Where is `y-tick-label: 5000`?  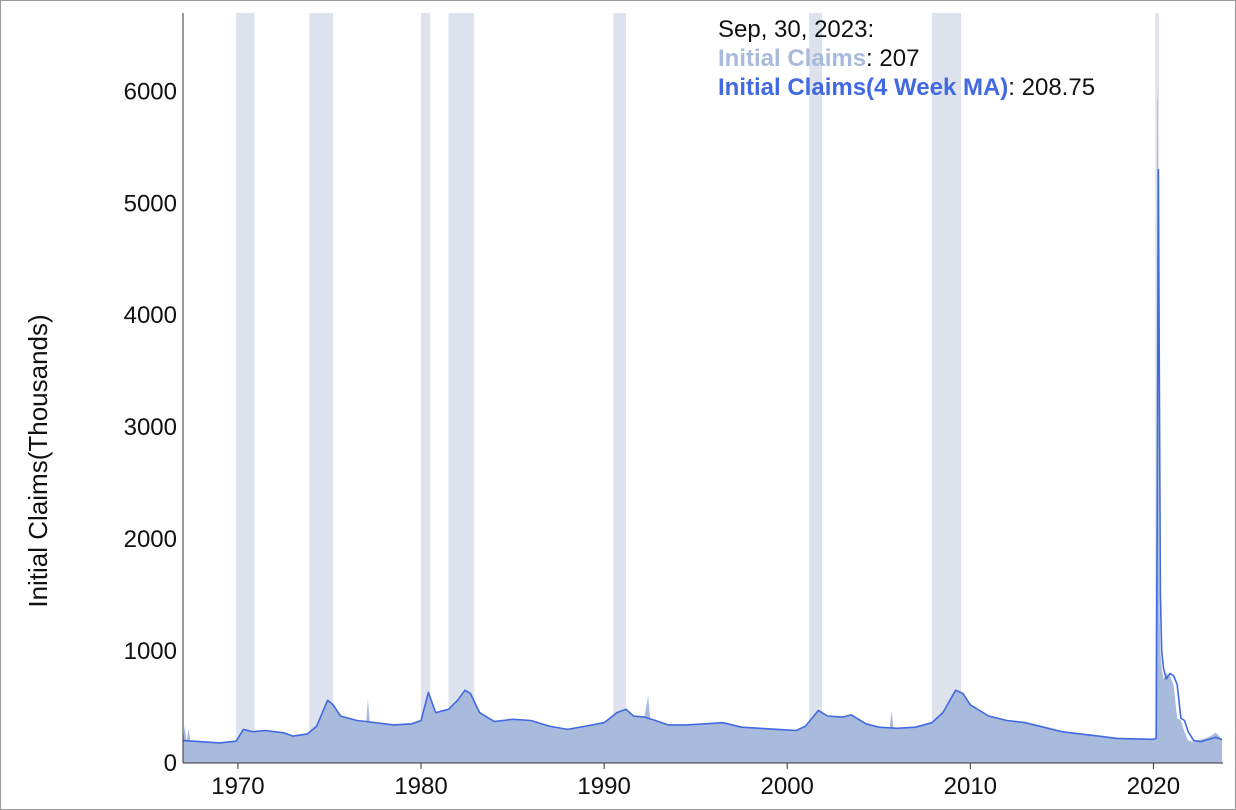 y-tick-label: 5000 is located at coordinates (150, 203).